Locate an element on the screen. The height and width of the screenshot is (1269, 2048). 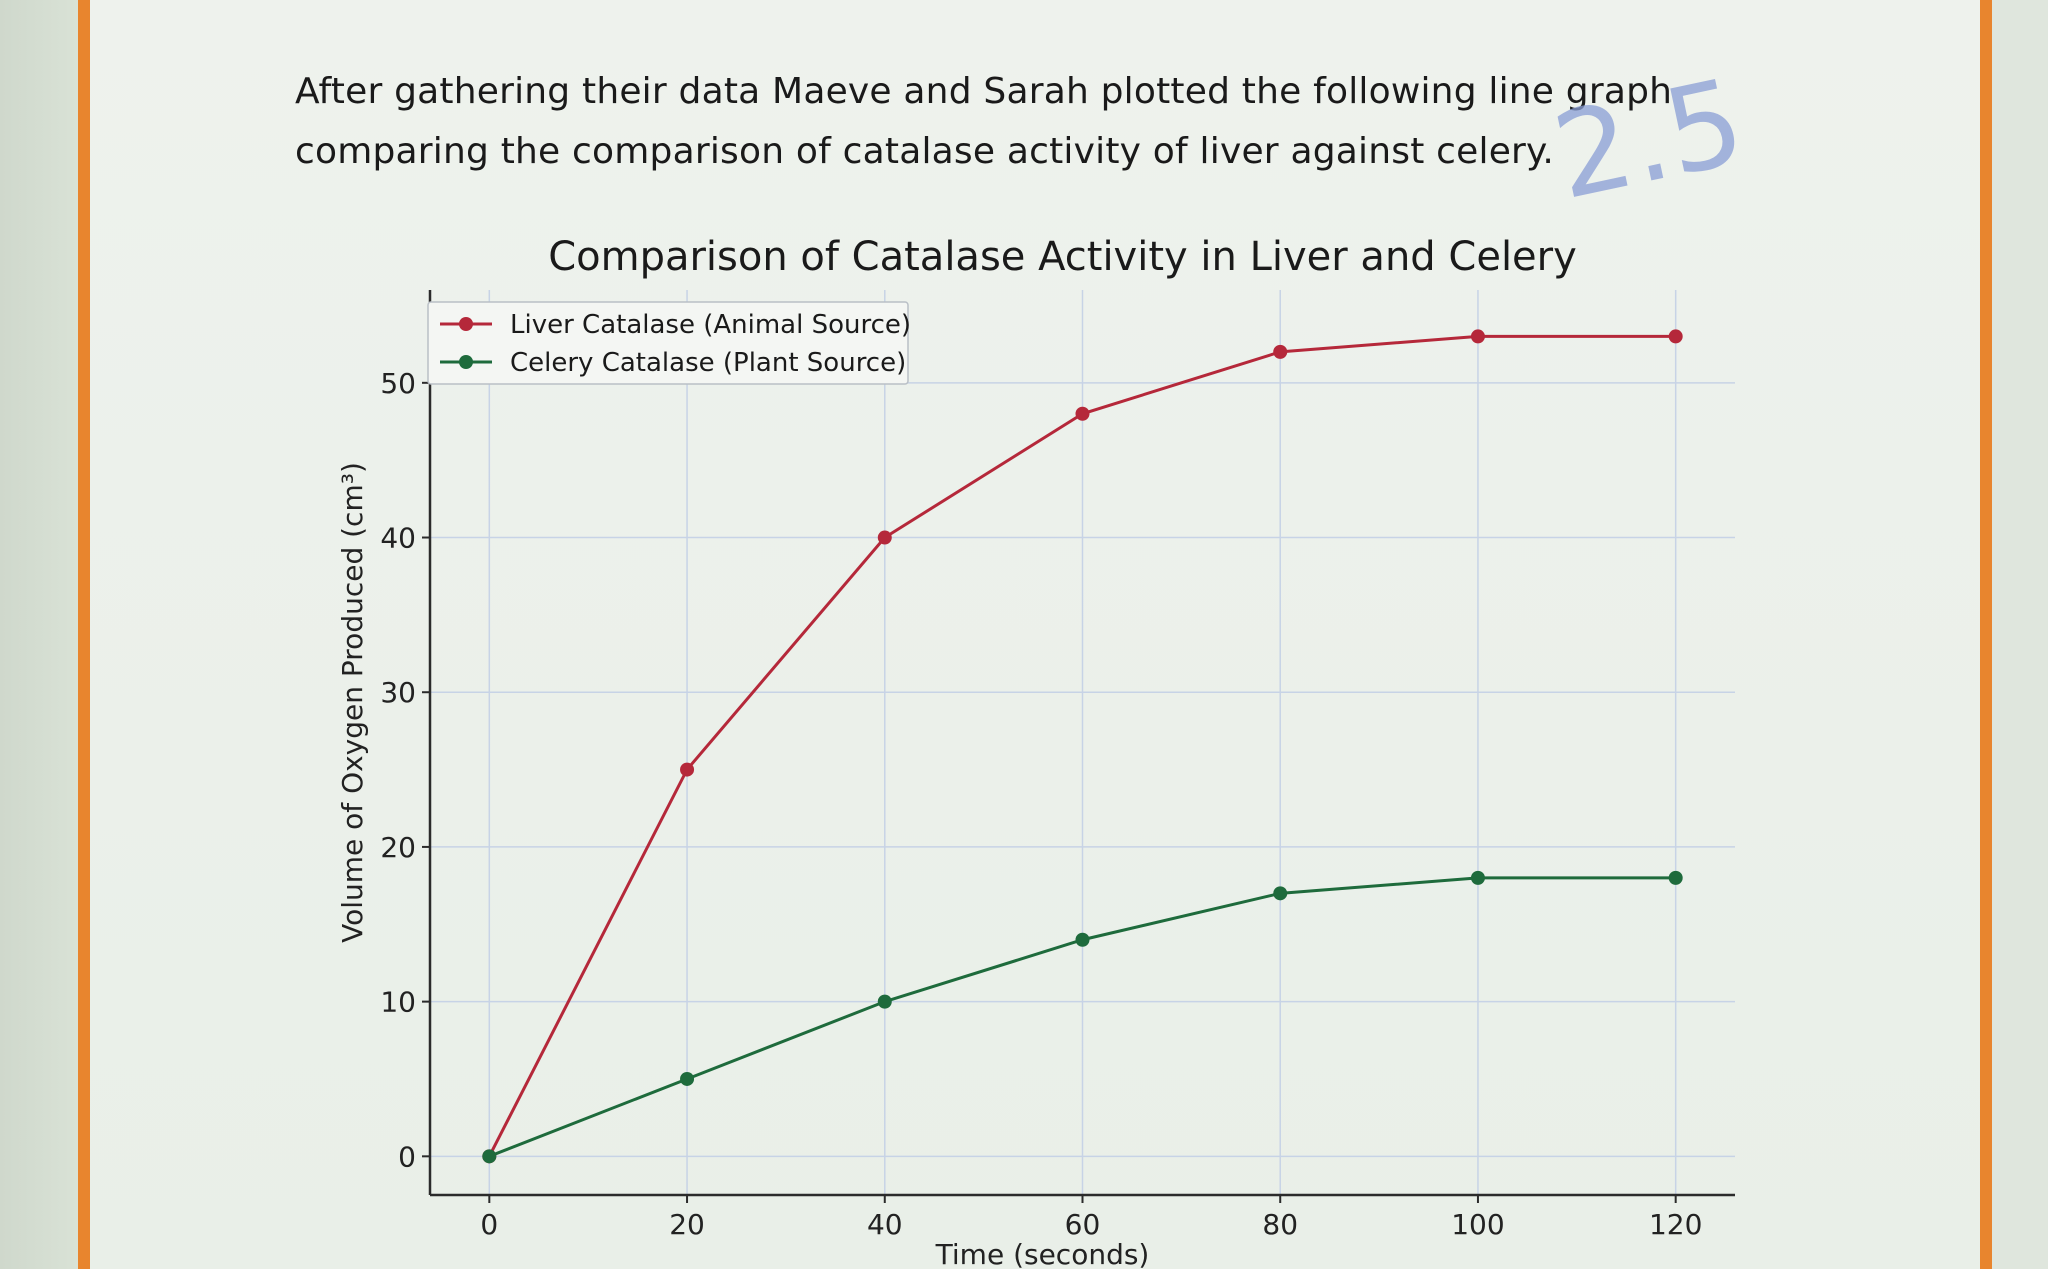
y-tick-label: 40 is located at coordinates (398, 538).